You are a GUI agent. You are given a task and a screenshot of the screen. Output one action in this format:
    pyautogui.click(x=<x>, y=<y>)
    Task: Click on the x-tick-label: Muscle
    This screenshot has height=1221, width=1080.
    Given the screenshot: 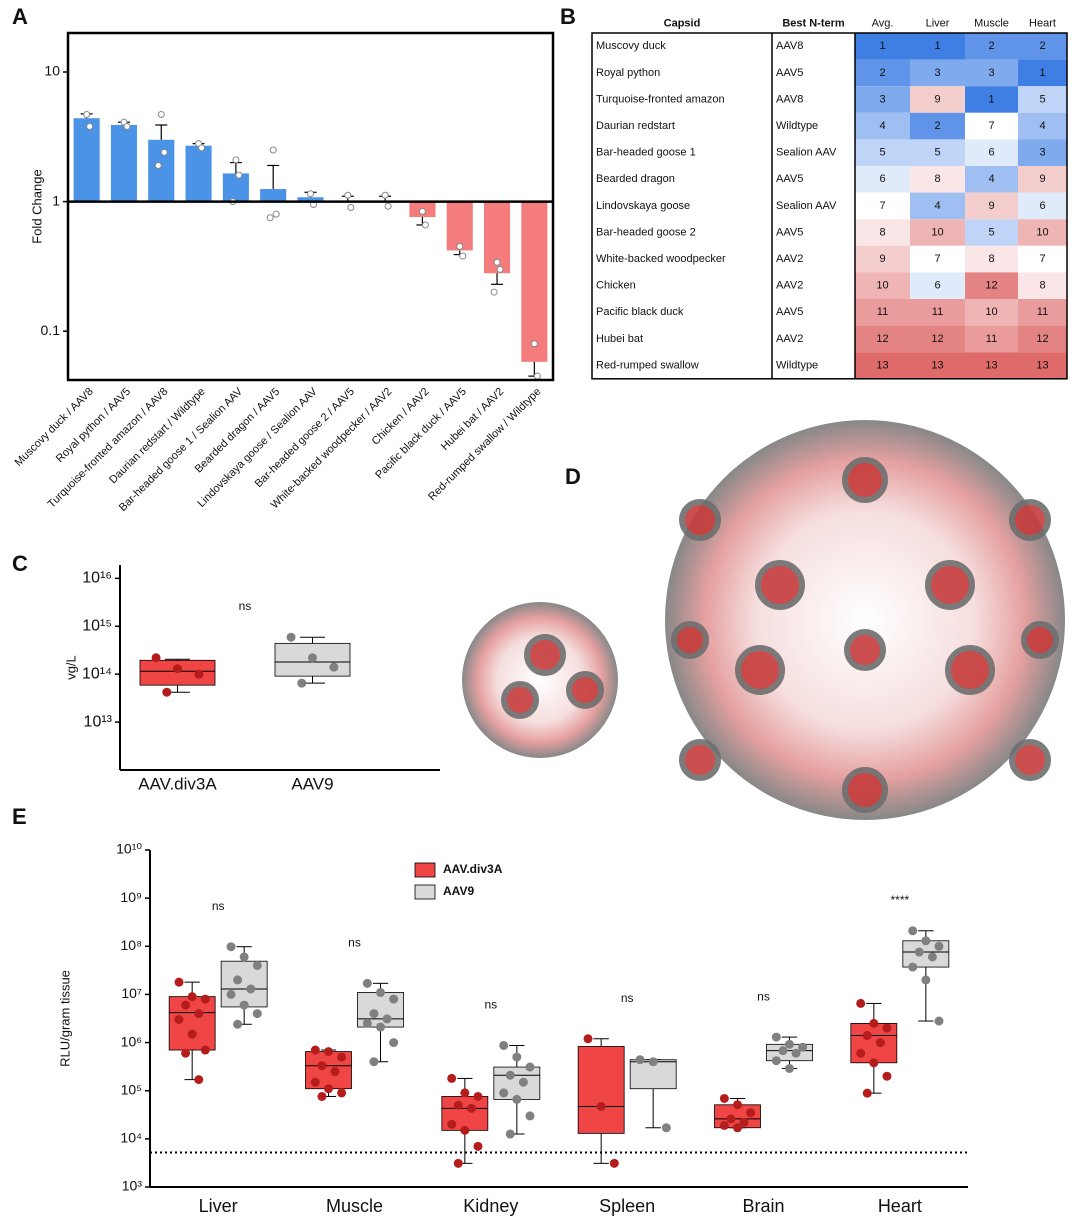 What is the action you would take?
    pyautogui.click(x=354, y=1206)
    